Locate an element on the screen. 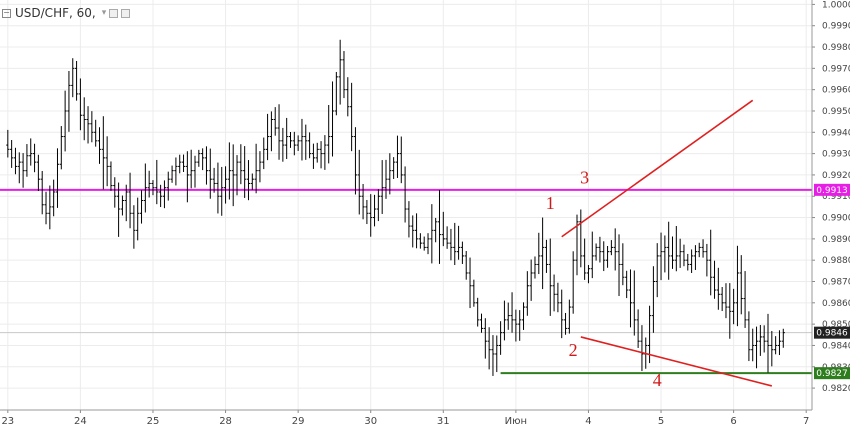  chevron-down-icon: ▾ is located at coordinates (104, 13).